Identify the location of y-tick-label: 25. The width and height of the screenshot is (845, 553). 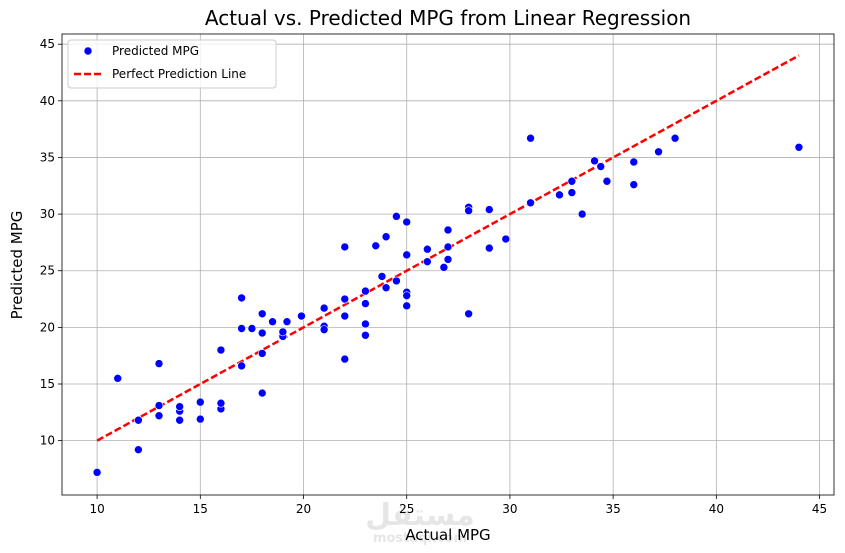
(47, 271).